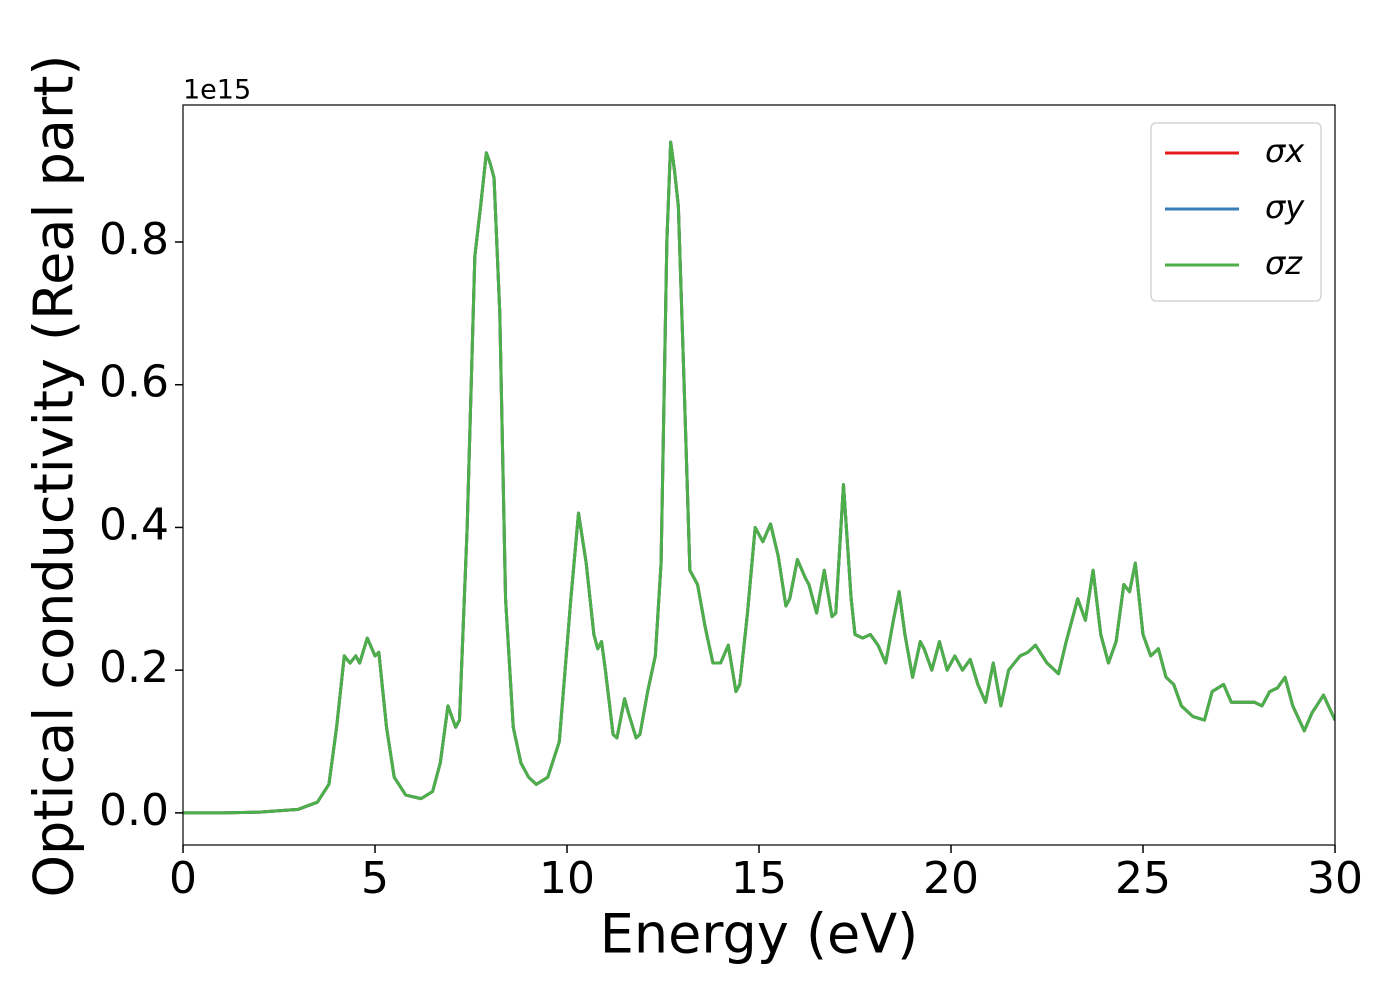 Image resolution: width=1400 pixels, height=1000 pixels. Describe the element at coordinates (134, 239) in the screenshot. I see `y-tick-label: 0.8` at that location.